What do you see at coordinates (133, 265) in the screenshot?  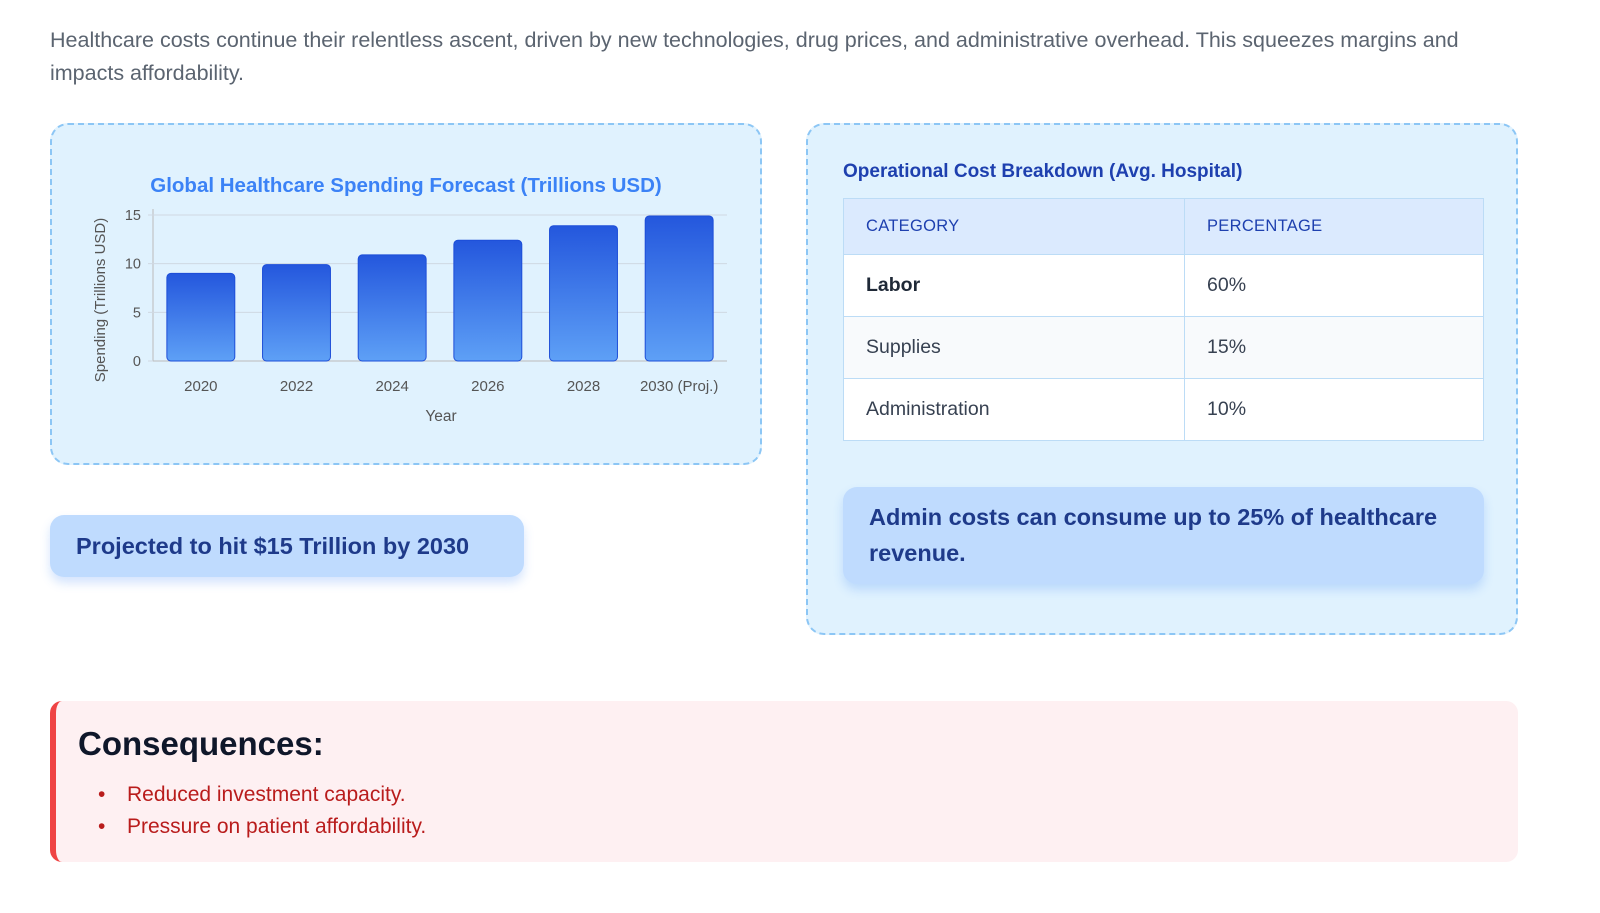 I see `y-tick-label: 10` at bounding box center [133, 265].